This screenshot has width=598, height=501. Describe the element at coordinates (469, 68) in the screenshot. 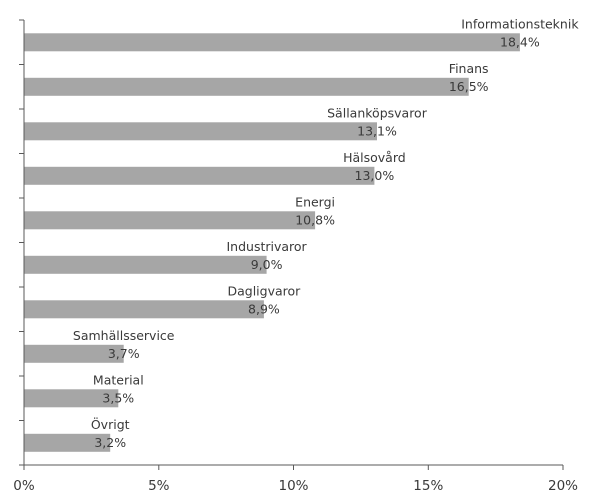

I see `category-label-2: Finans` at that location.